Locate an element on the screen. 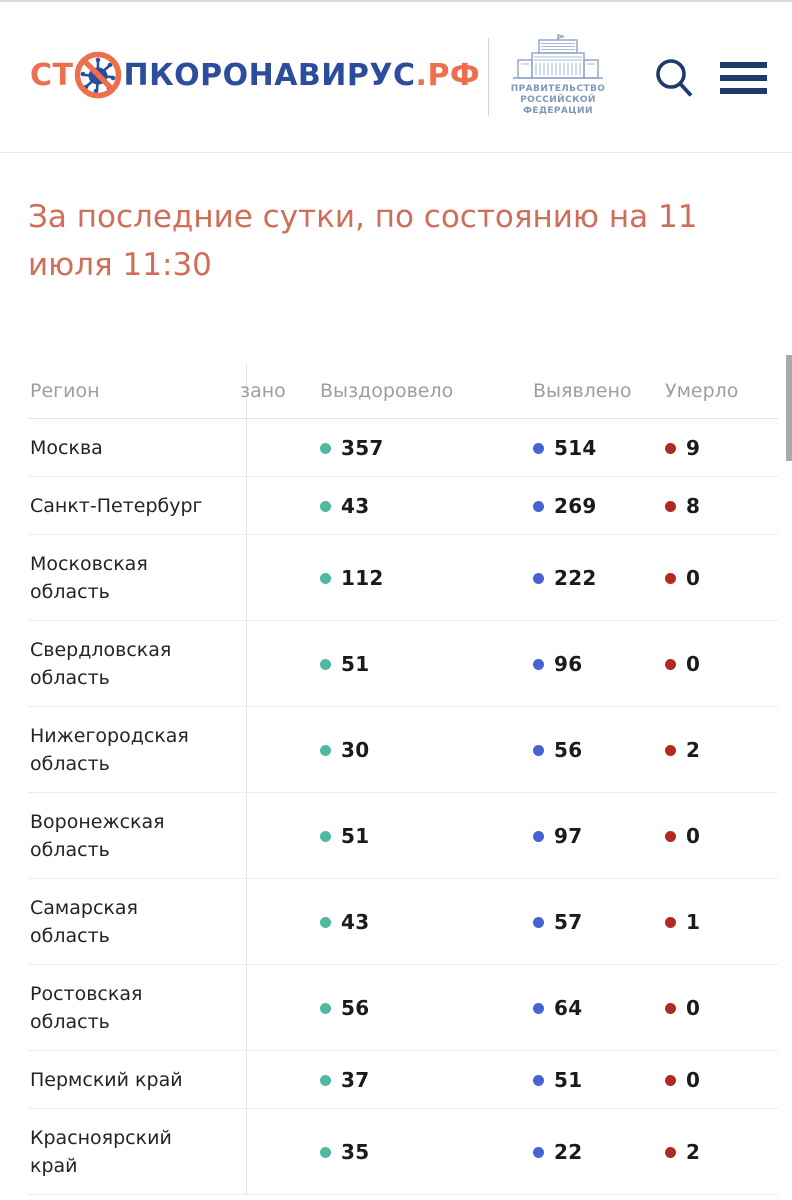  detected-value-cell: 57 is located at coordinates (557, 922).